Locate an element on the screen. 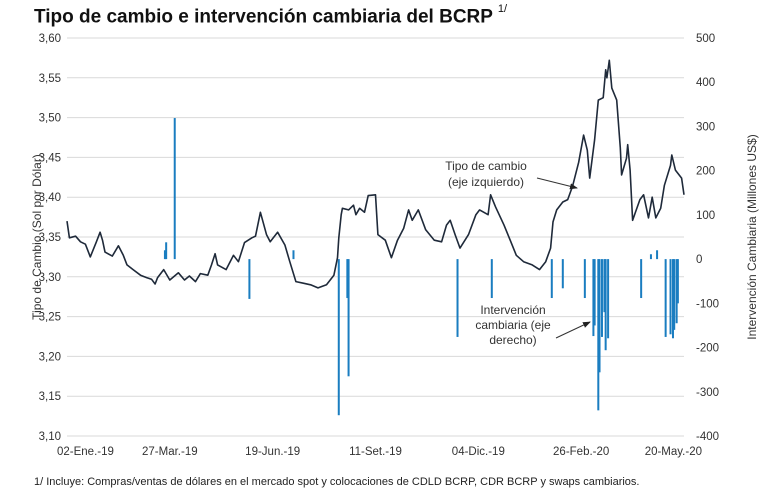 Image resolution: width=780 pixels, height=495 pixels. x-tick-label: 26-Feb.-20 is located at coordinates (581, 452).